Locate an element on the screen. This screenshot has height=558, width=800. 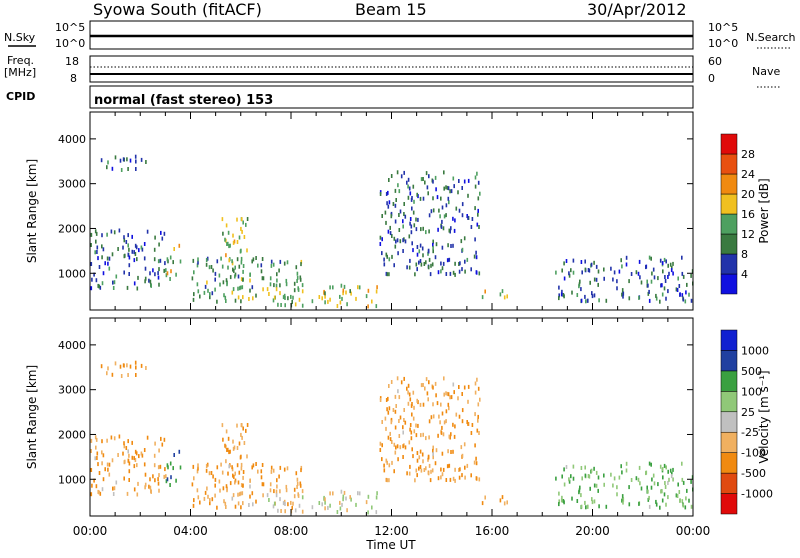
power-colorbar: 4 8 12 16 20 24 28 is located at coordinates (737, 214).